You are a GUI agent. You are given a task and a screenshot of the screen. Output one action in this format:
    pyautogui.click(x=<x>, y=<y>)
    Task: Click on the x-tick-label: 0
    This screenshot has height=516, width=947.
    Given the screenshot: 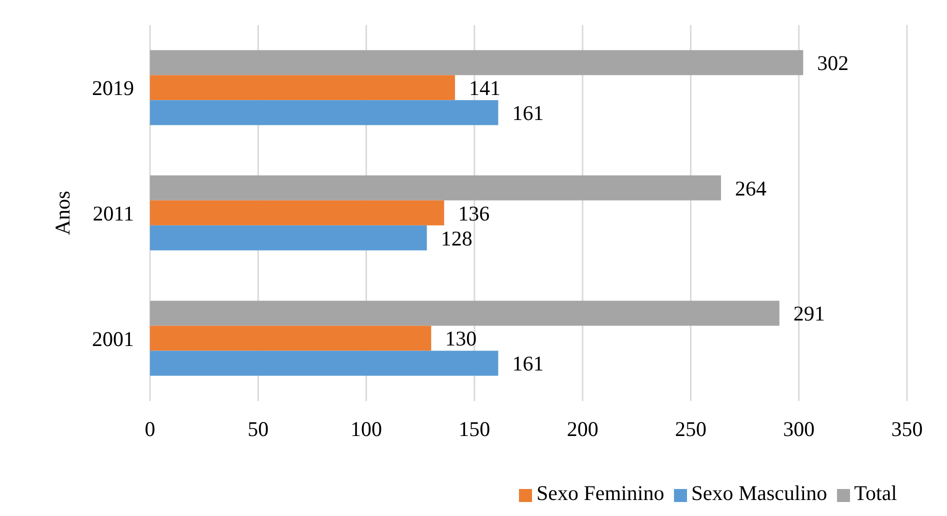 What is the action you would take?
    pyautogui.click(x=150, y=428)
    